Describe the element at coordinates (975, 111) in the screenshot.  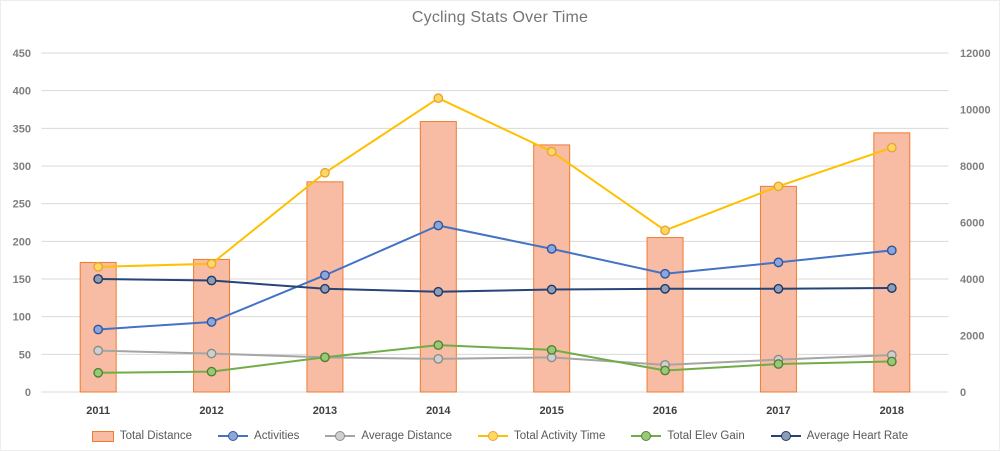
I see `right-axis-tick-label: 10000` at that location.